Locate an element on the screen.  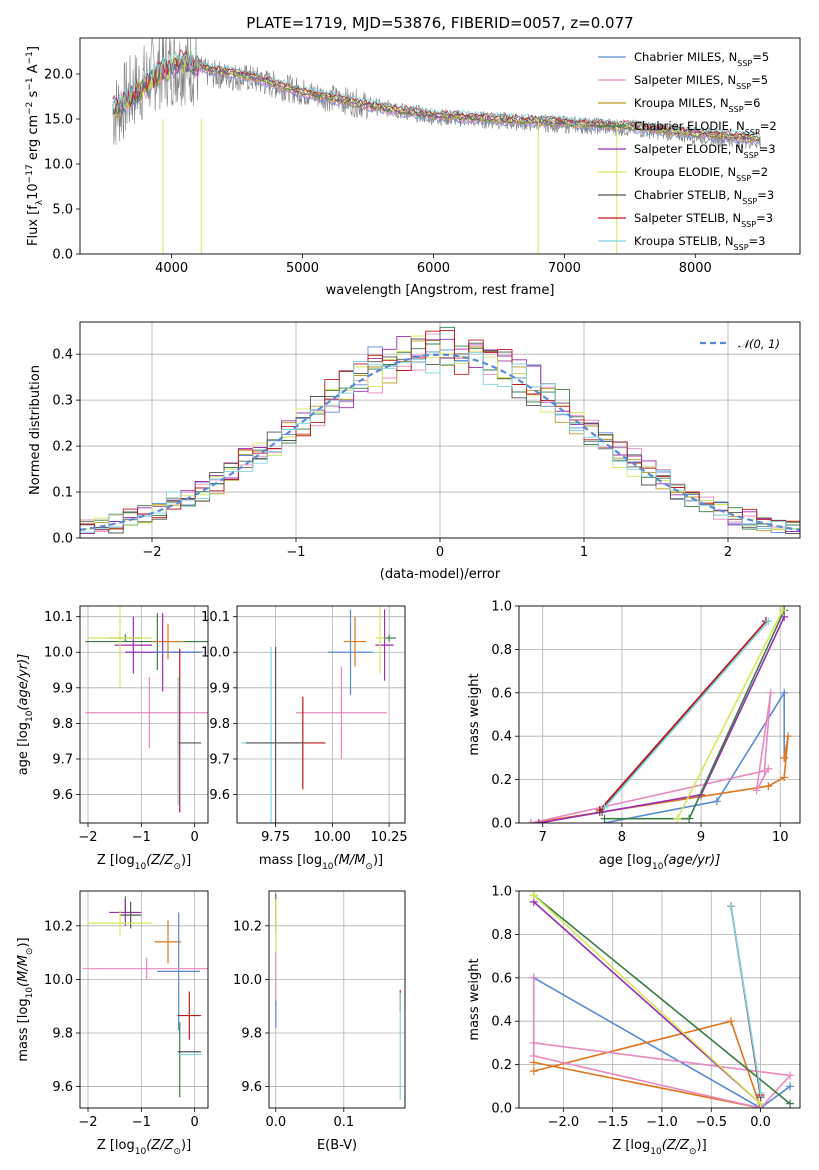
axes-frame is located at coordinates (337, 999).